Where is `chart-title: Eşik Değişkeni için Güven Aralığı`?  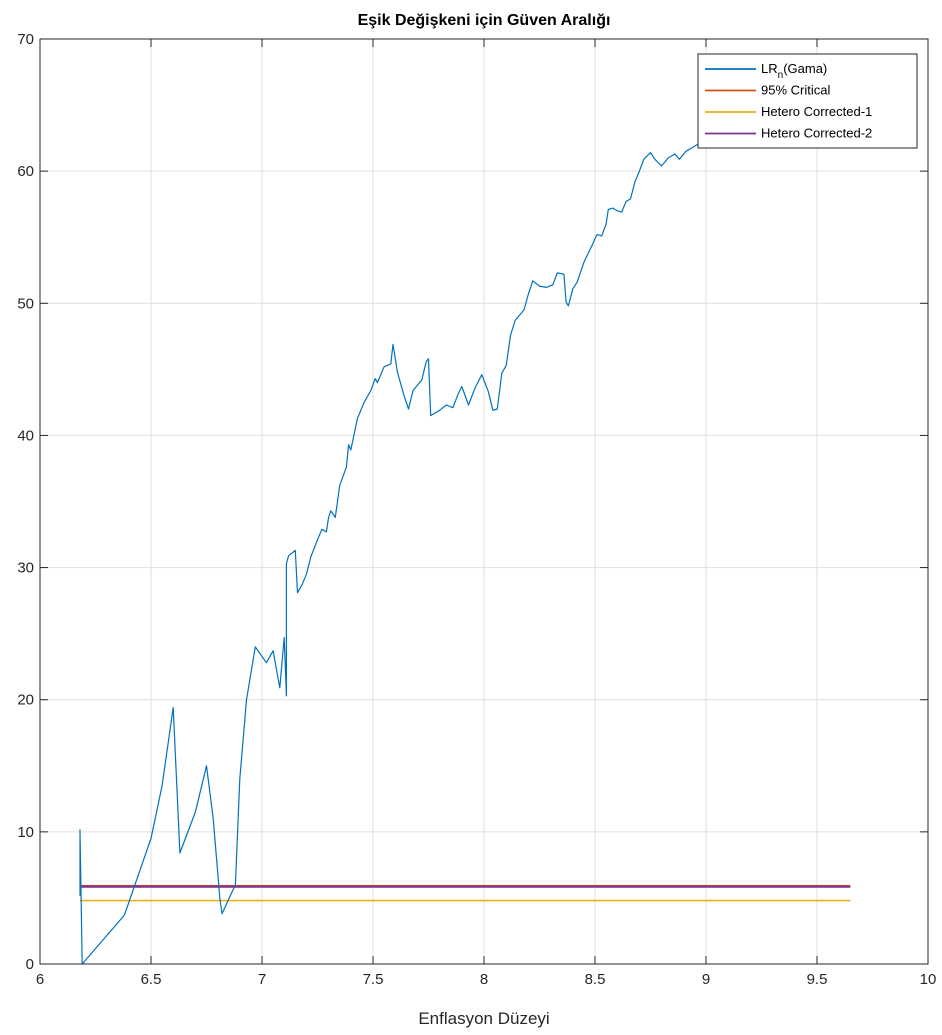 chart-title: Eşik Değişkeni için Güven Aralığı is located at coordinates (484, 20).